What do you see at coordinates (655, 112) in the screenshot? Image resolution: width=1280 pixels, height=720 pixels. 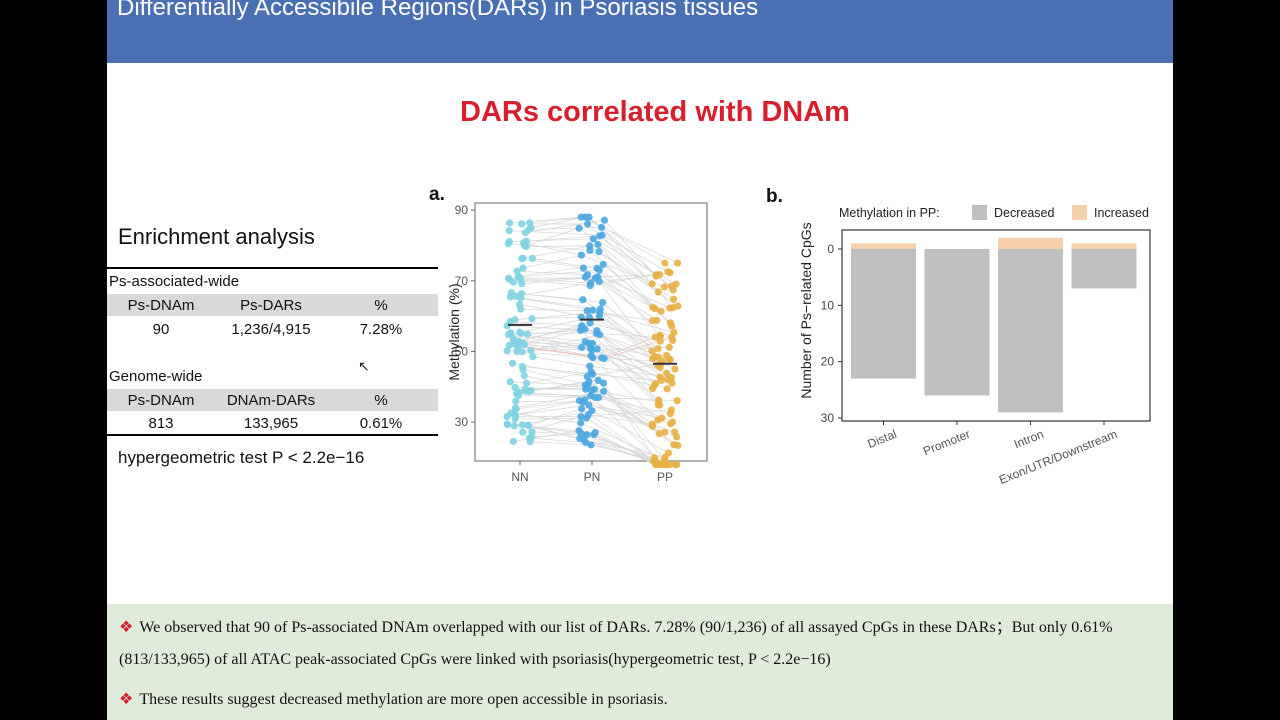 I see `section-heading: DARs correlated with DNAm` at bounding box center [655, 112].